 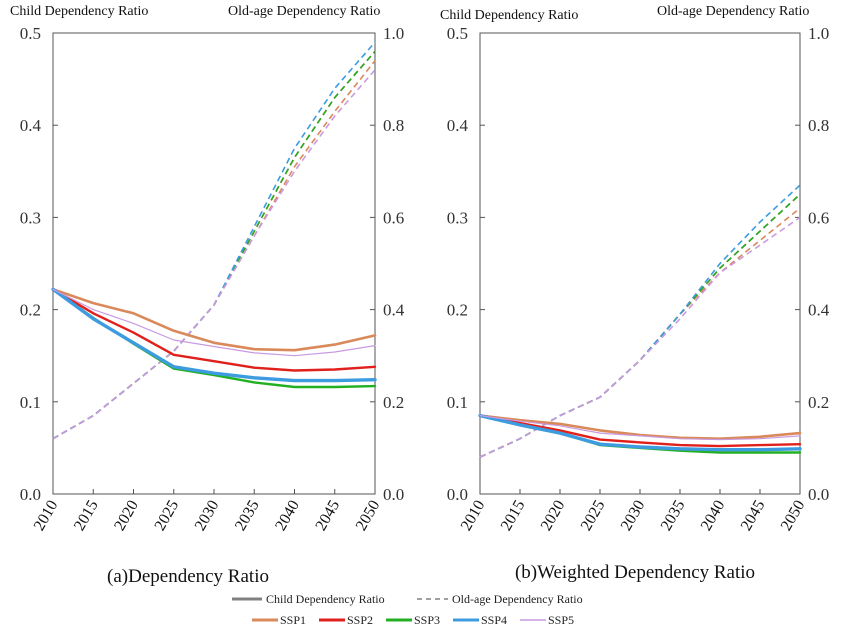 What do you see at coordinates (188, 576) in the screenshot?
I see `panel-caption: (a)Dependency Ratio` at bounding box center [188, 576].